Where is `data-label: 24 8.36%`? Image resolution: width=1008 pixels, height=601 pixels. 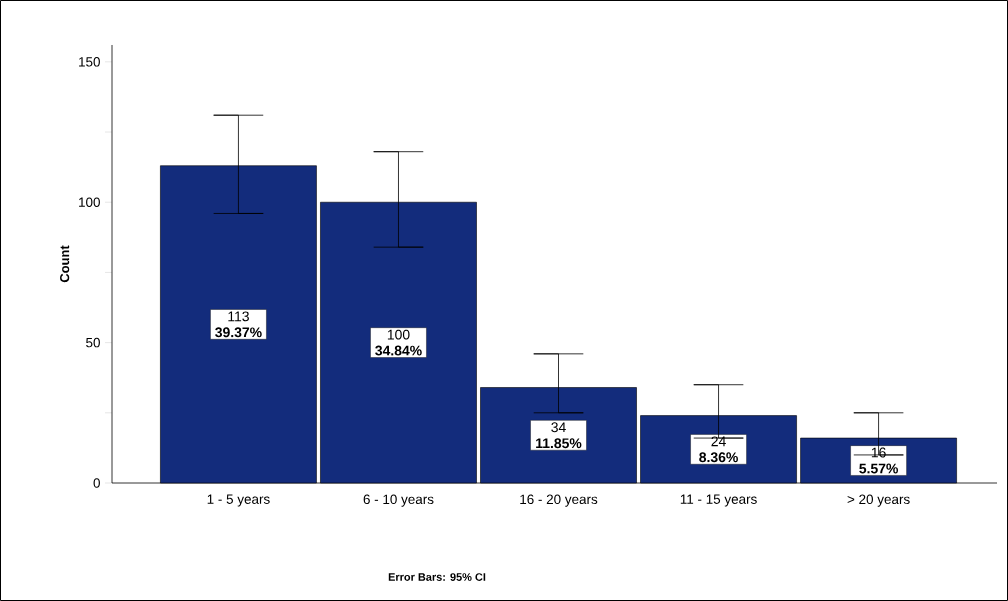 data-label: 24 8.36% is located at coordinates (718, 449).